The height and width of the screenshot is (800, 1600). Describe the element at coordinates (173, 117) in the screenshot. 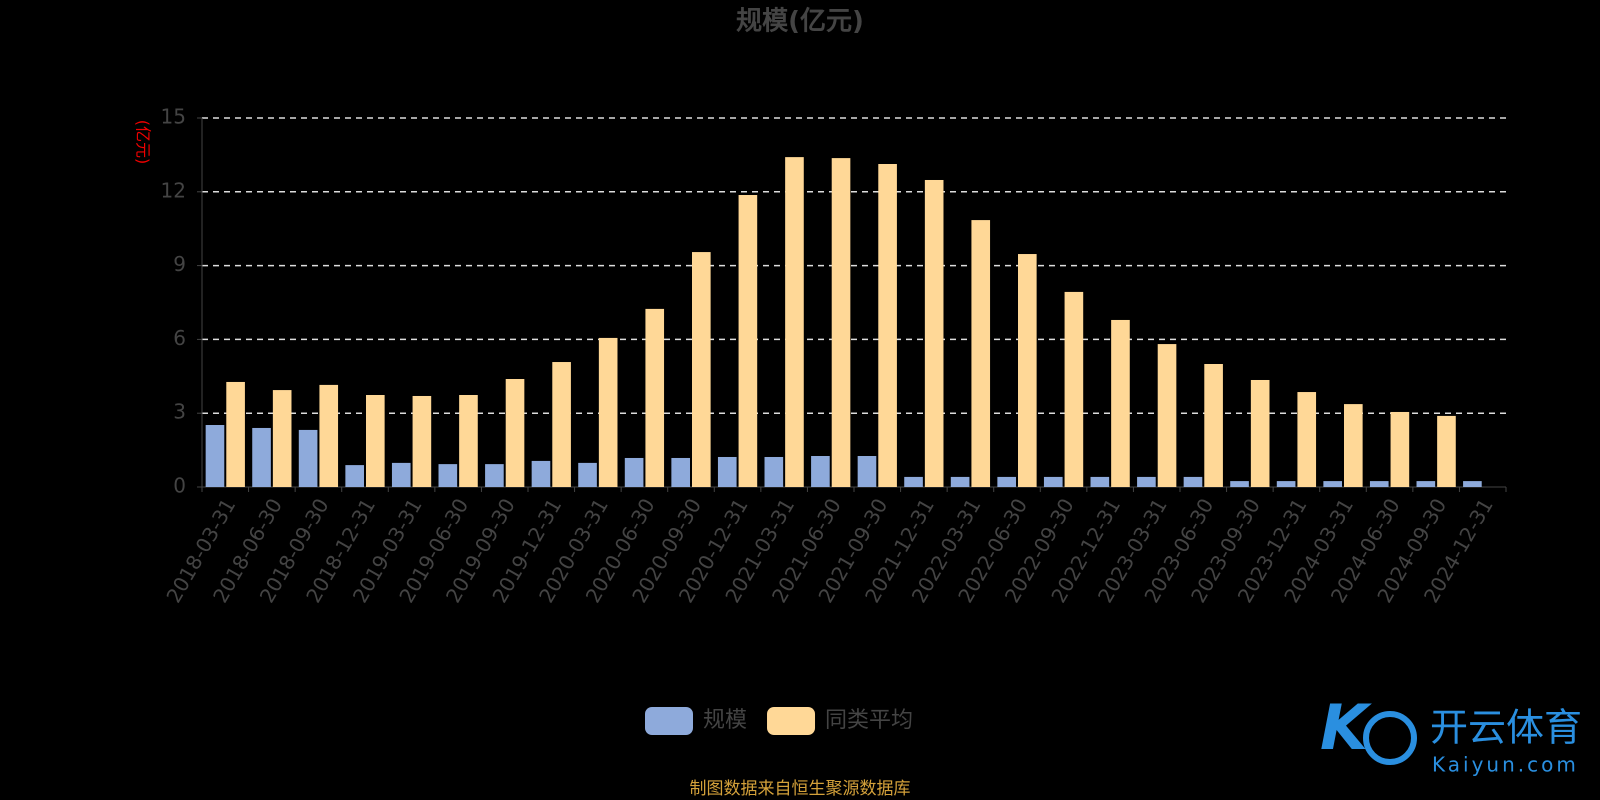

I see `y-tick-label: 15` at that location.